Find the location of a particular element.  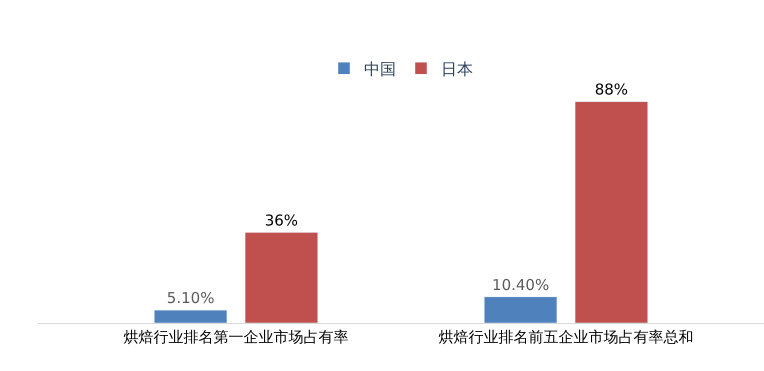

x-tick-label: 烘焙行业排名前五企业市场占有率总和 is located at coordinates (566, 337).